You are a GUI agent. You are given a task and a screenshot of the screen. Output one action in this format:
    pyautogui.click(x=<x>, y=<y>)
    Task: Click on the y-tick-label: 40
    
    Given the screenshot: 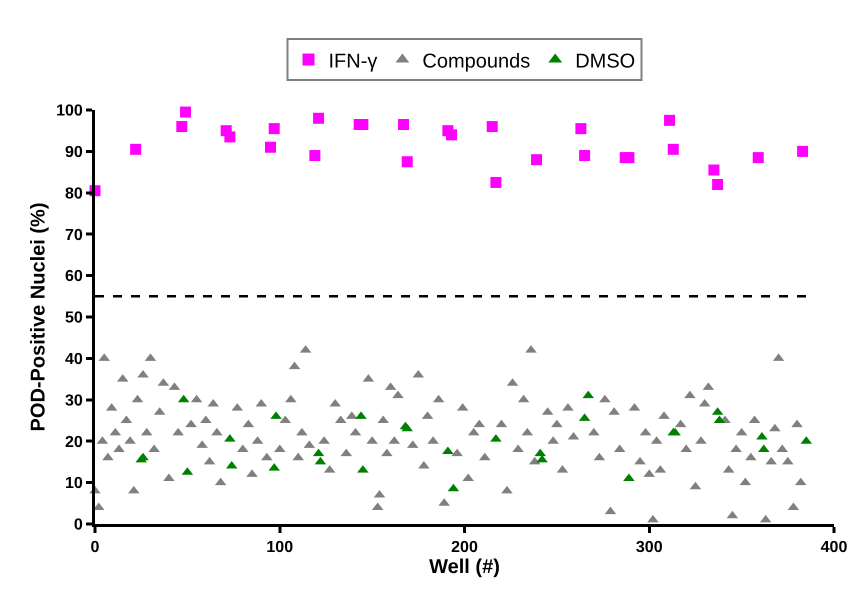 What is the action you would take?
    pyautogui.click(x=74, y=359)
    